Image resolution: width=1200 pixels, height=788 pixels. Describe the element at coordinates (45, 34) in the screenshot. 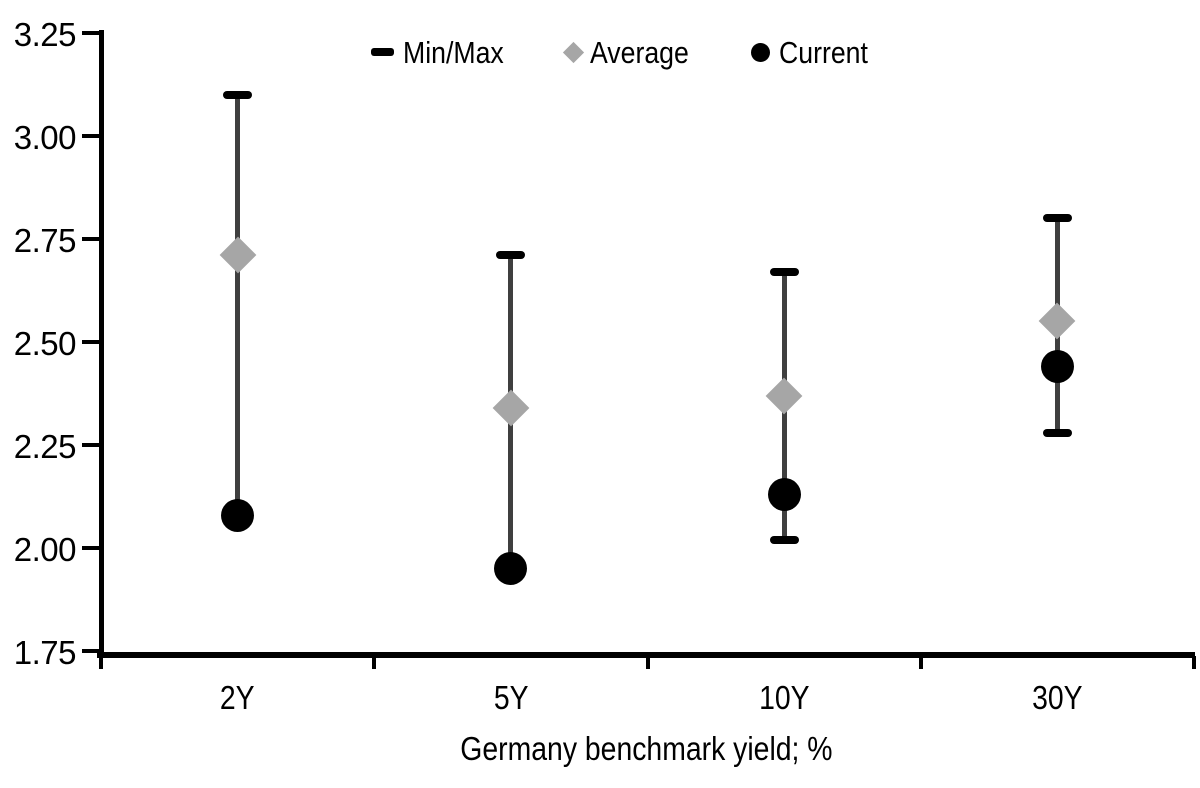

I see `y-tick-label: 3.25` at that location.